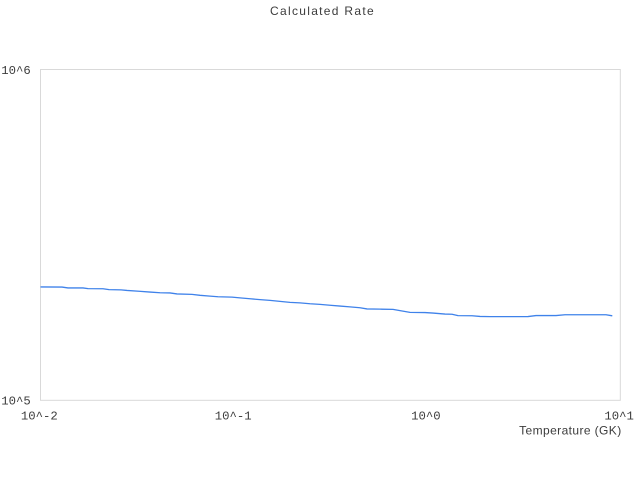  Describe the element at coordinates (322, 11) in the screenshot. I see `svg-text: Calculated Rate` at that location.